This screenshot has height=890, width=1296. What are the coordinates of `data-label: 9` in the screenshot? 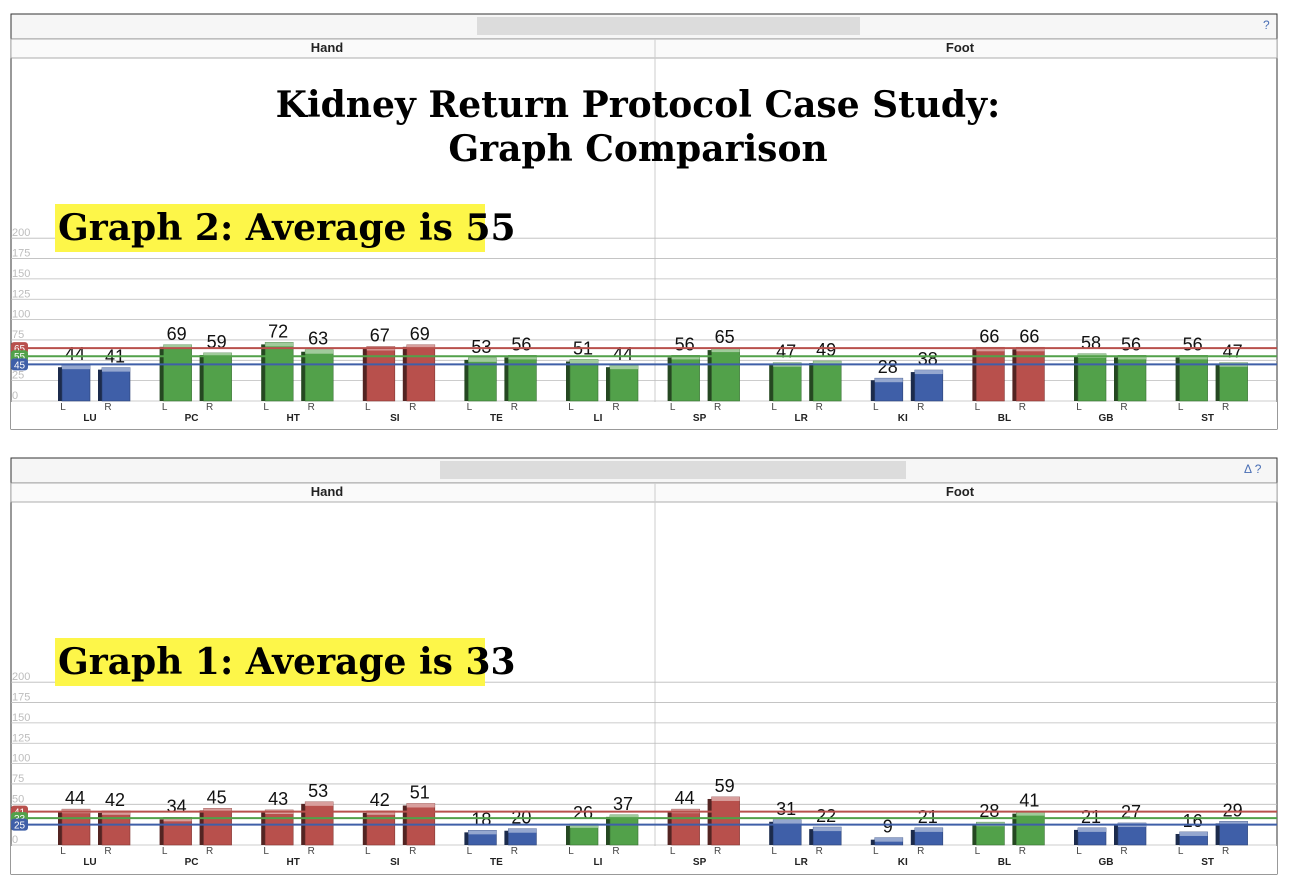 It's located at (888, 827).